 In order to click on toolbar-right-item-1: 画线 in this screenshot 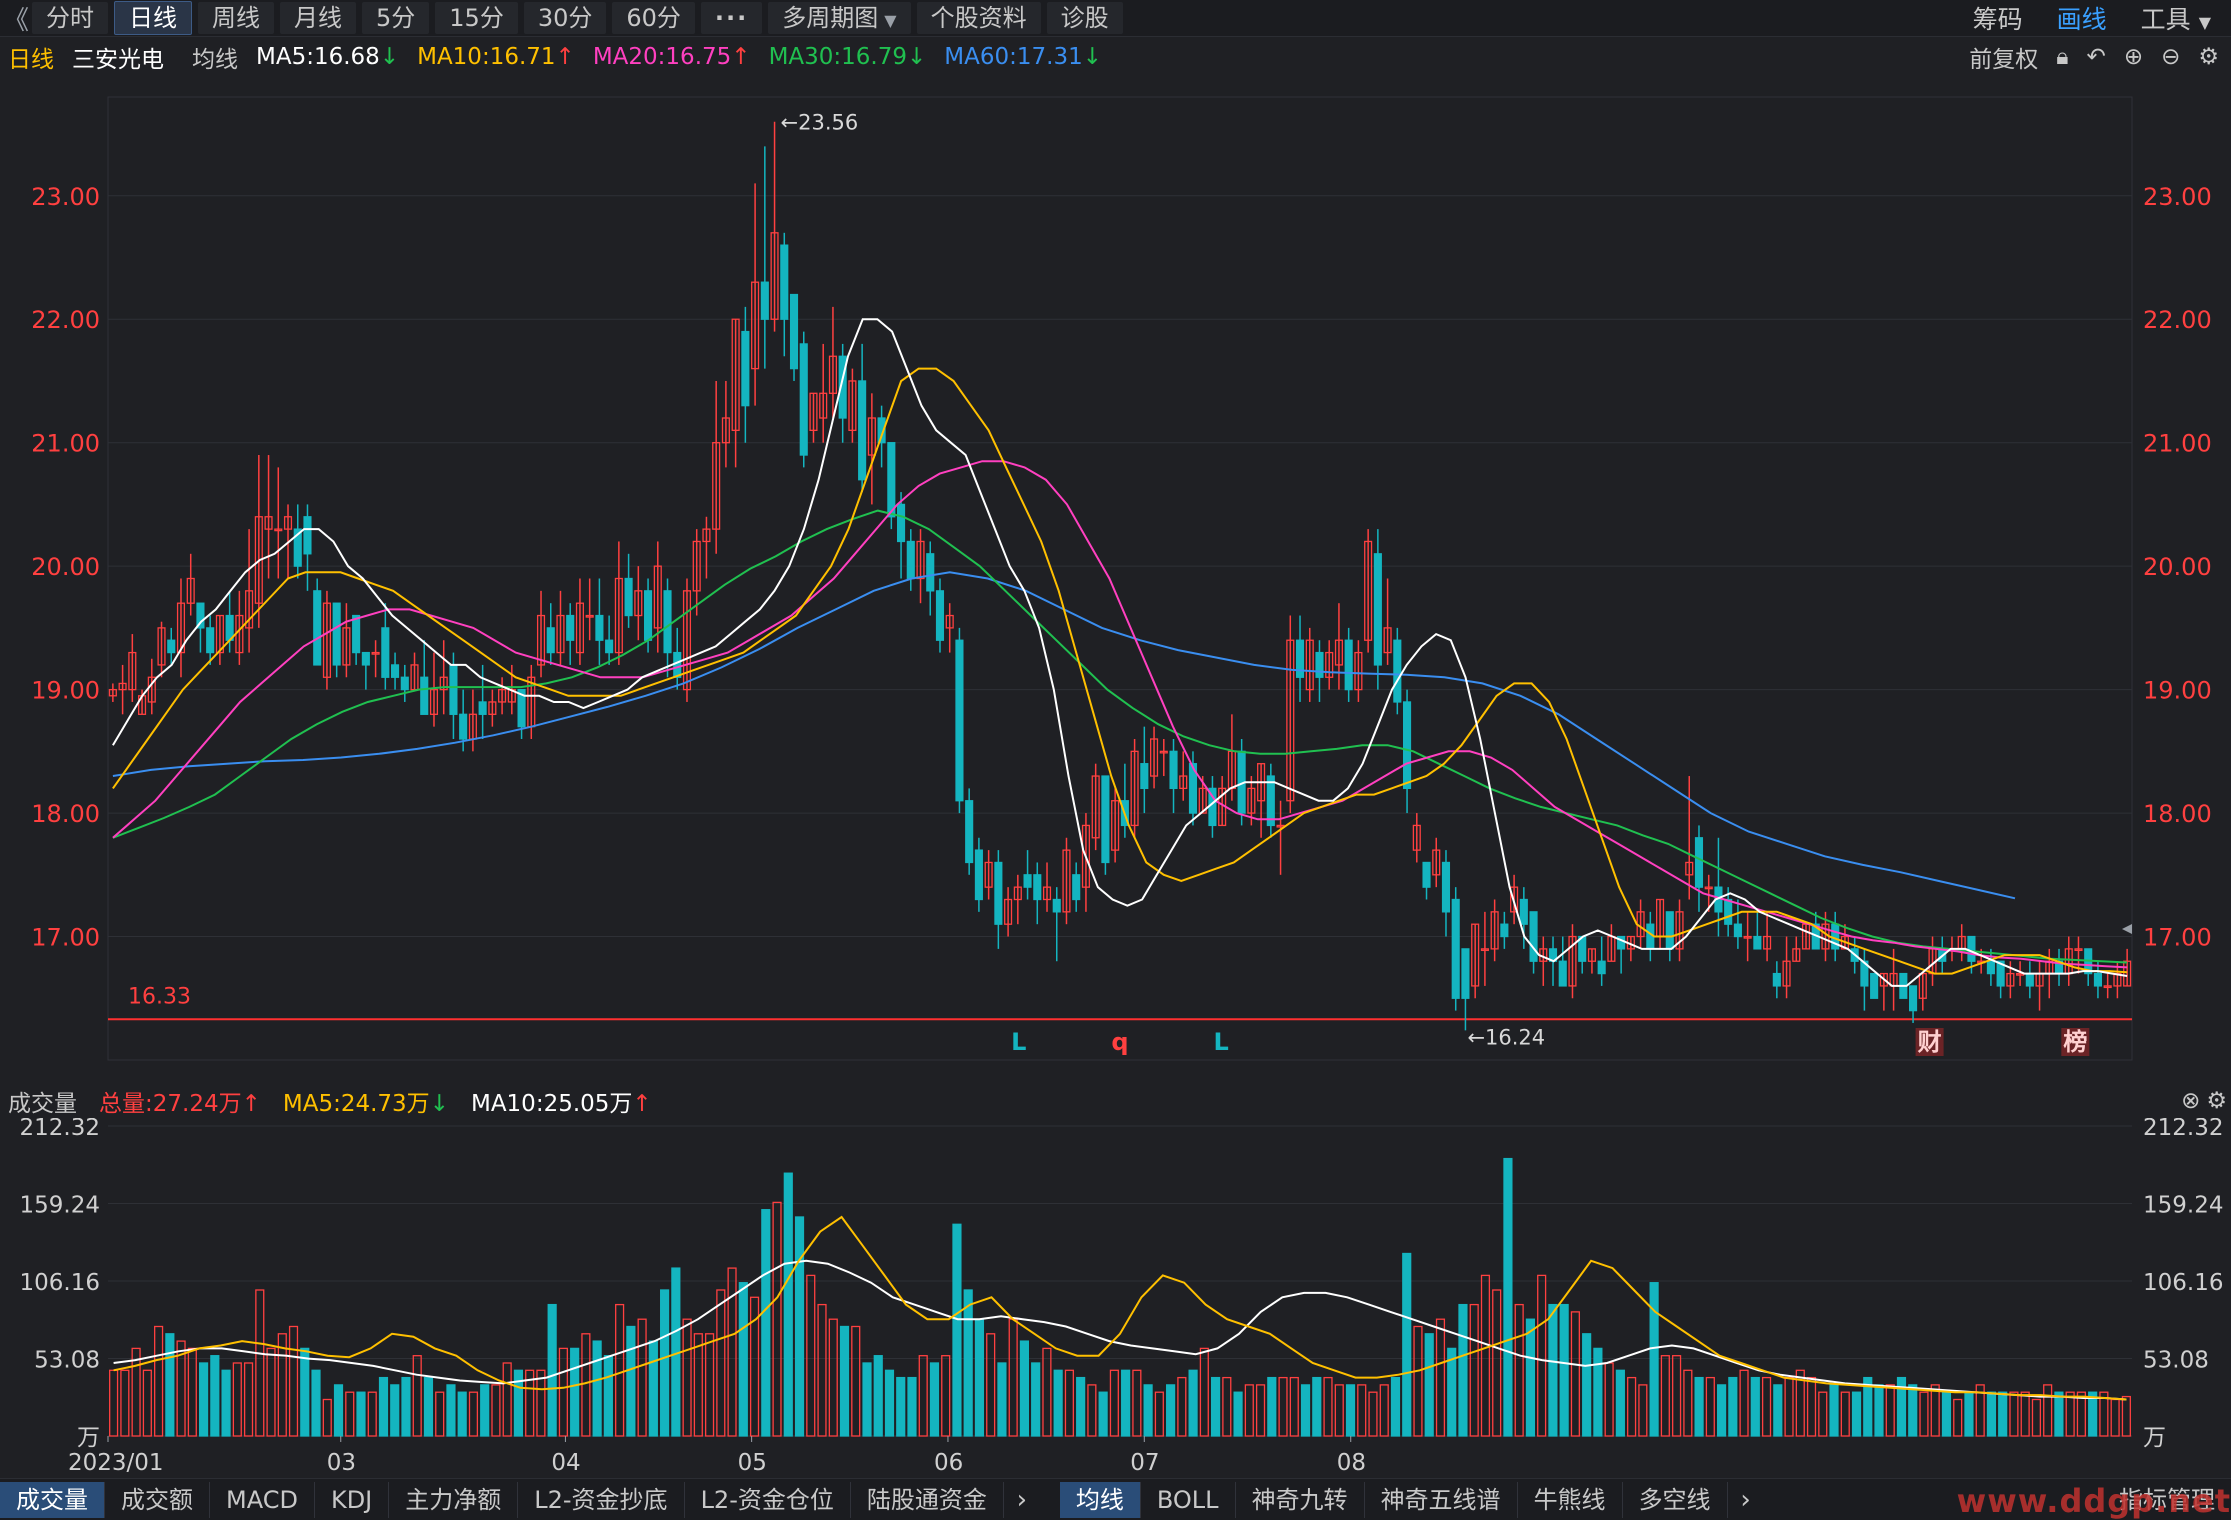, I will do `click(2081, 19)`.